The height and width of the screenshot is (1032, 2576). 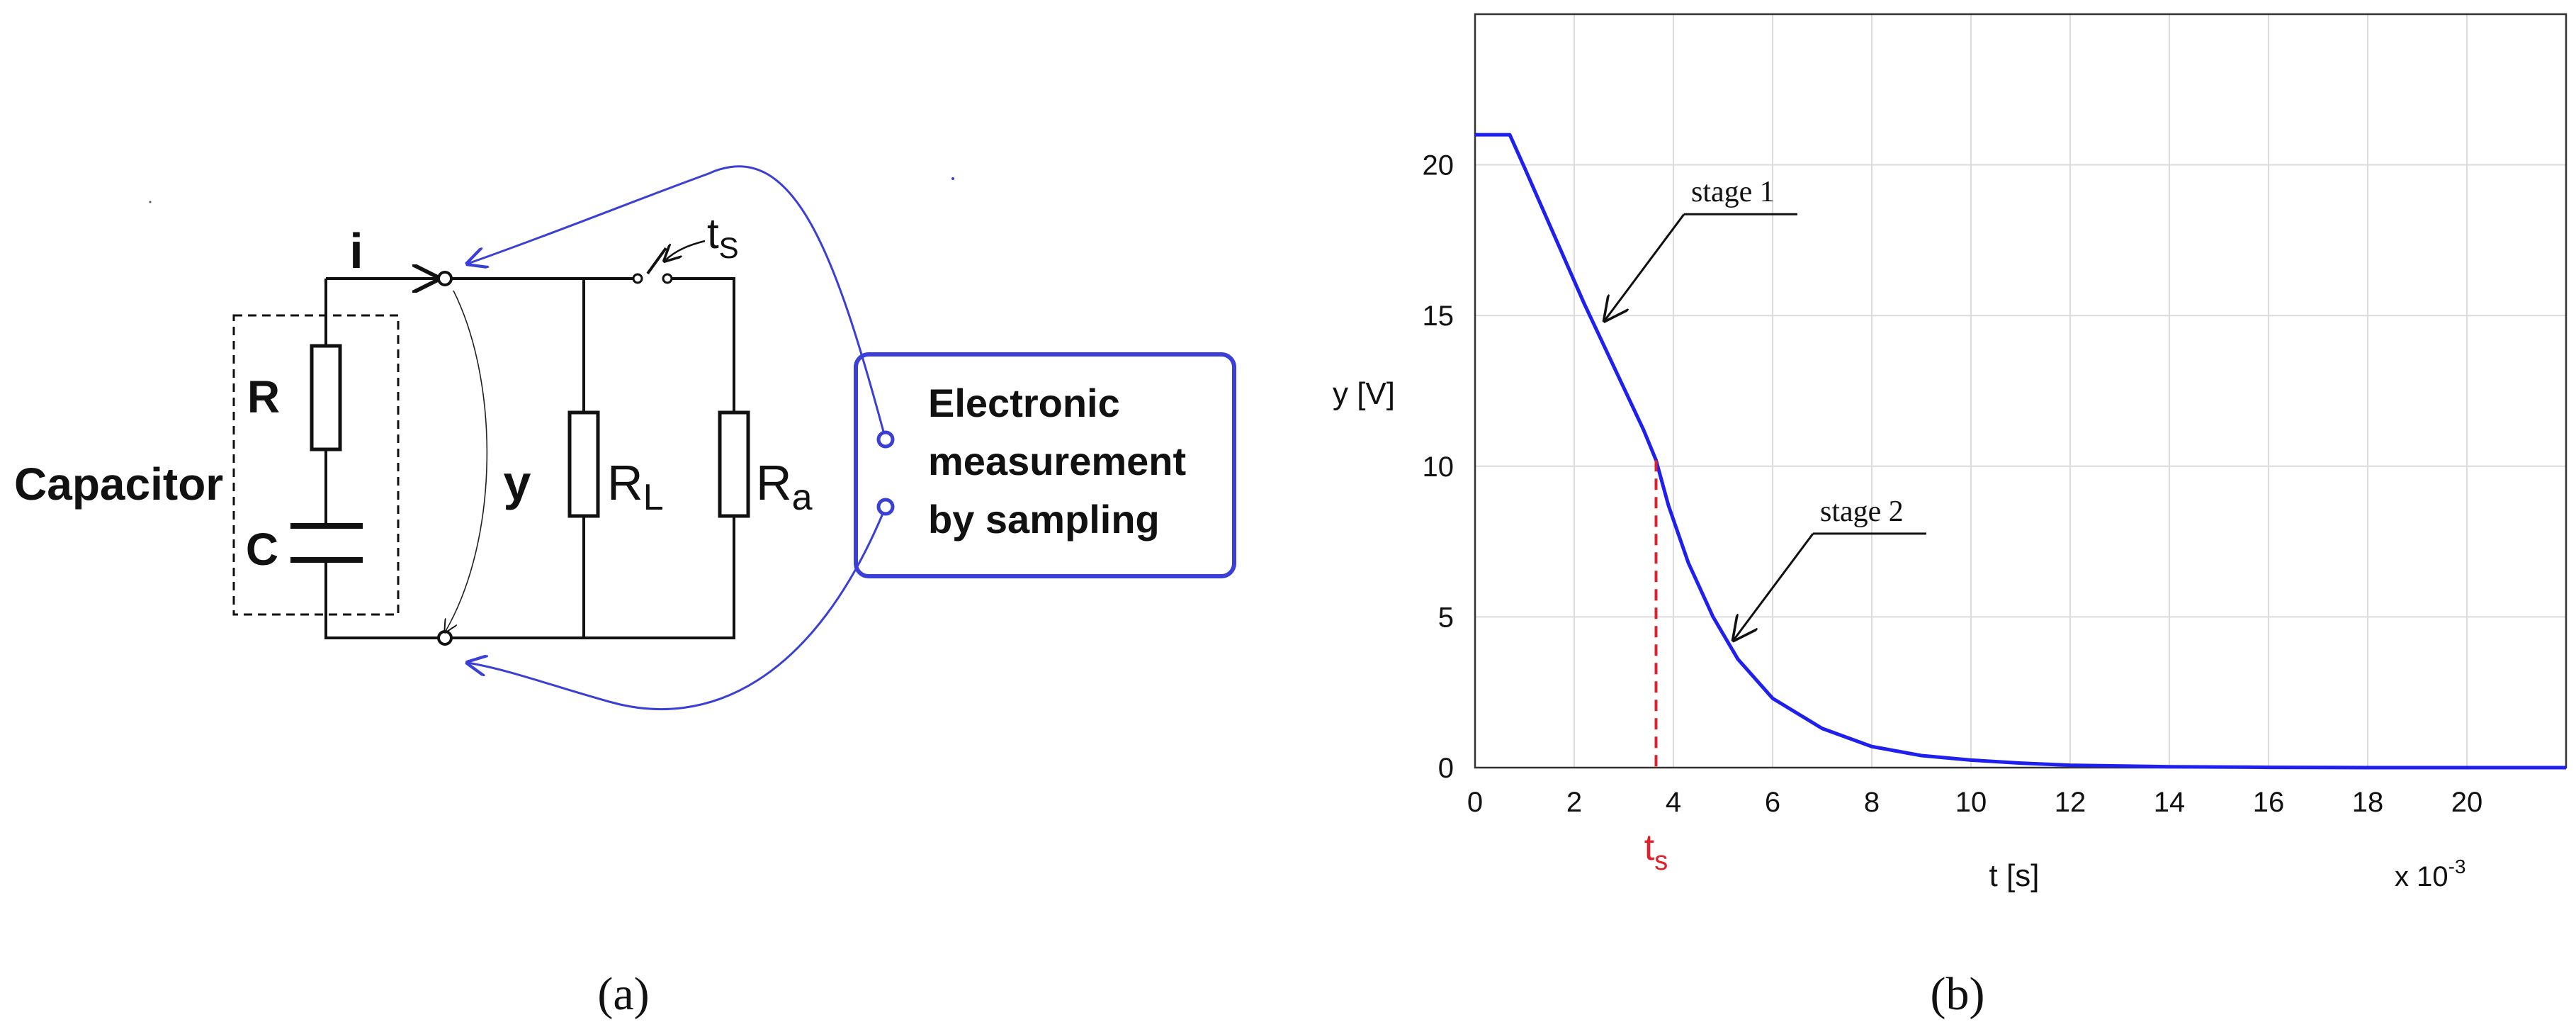 What do you see at coordinates (466, 461) in the screenshot?
I see `y-voltage-arrow` at bounding box center [466, 461].